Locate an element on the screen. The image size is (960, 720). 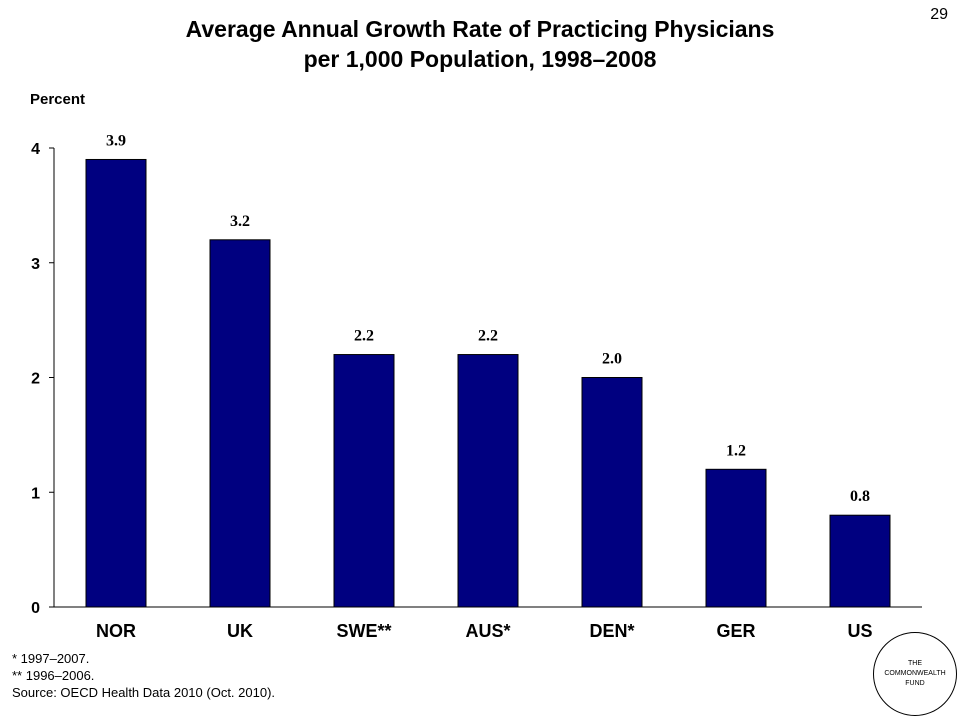
value-label: 0.8 is located at coordinates (860, 496).